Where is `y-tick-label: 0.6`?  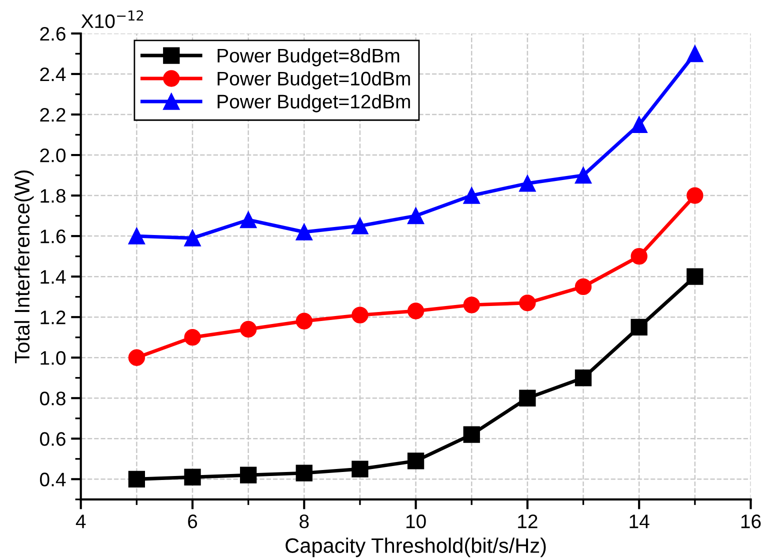 y-tick-label: 0.6 is located at coordinates (53, 439).